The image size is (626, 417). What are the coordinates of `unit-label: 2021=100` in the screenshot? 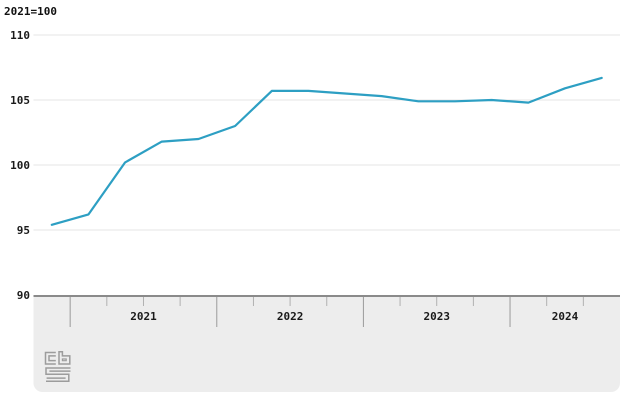 It's located at (30, 11).